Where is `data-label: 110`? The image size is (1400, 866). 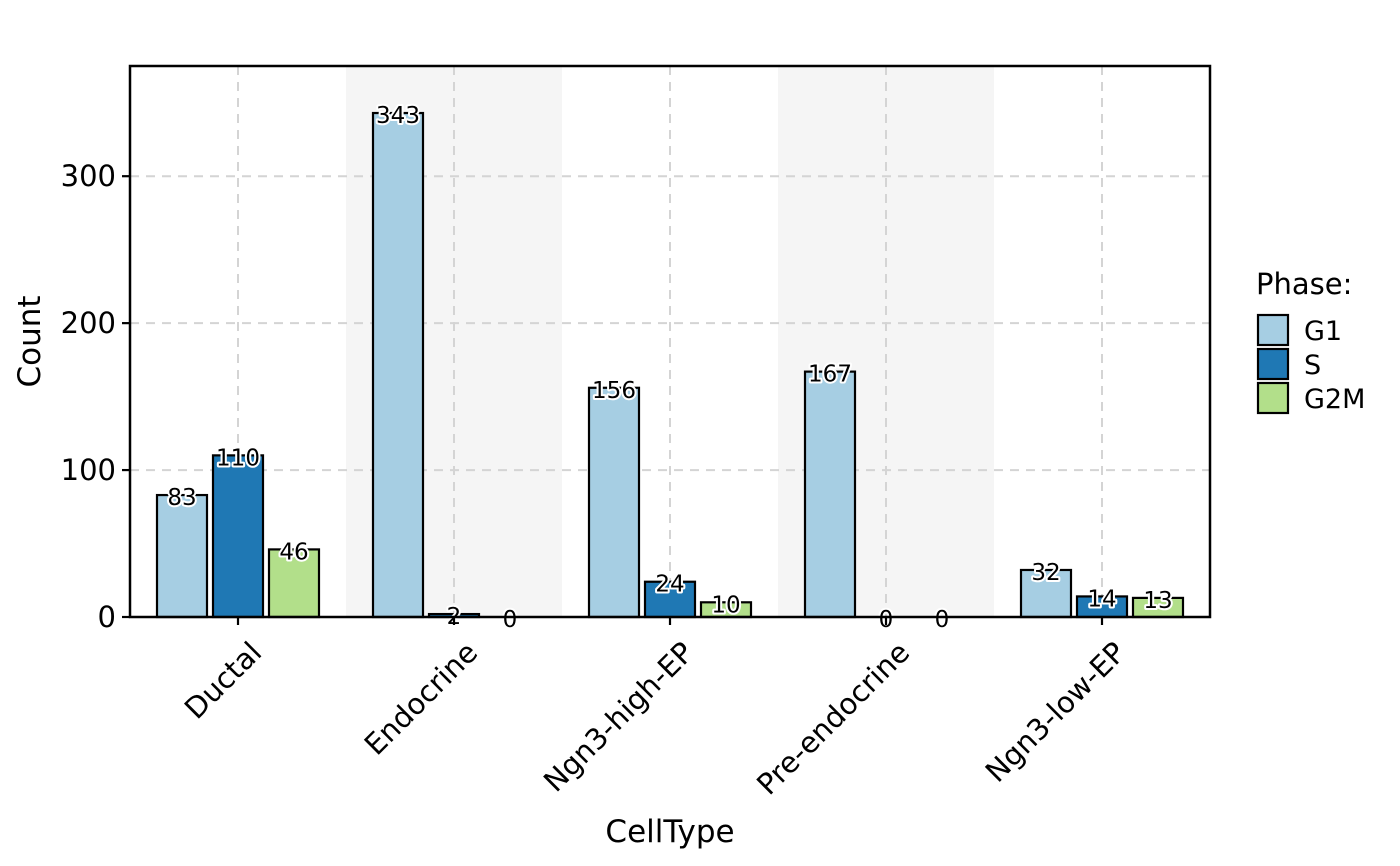 data-label: 110 is located at coordinates (238, 458).